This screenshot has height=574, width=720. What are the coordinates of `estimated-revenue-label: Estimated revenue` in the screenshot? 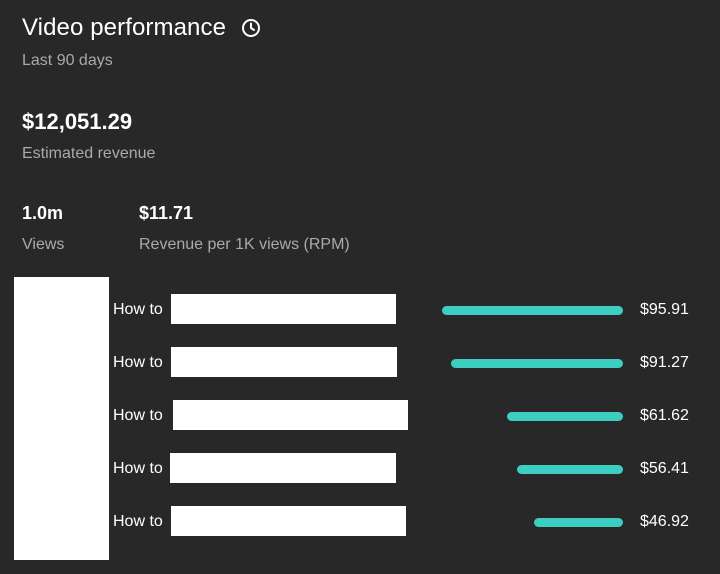 It's located at (89, 153).